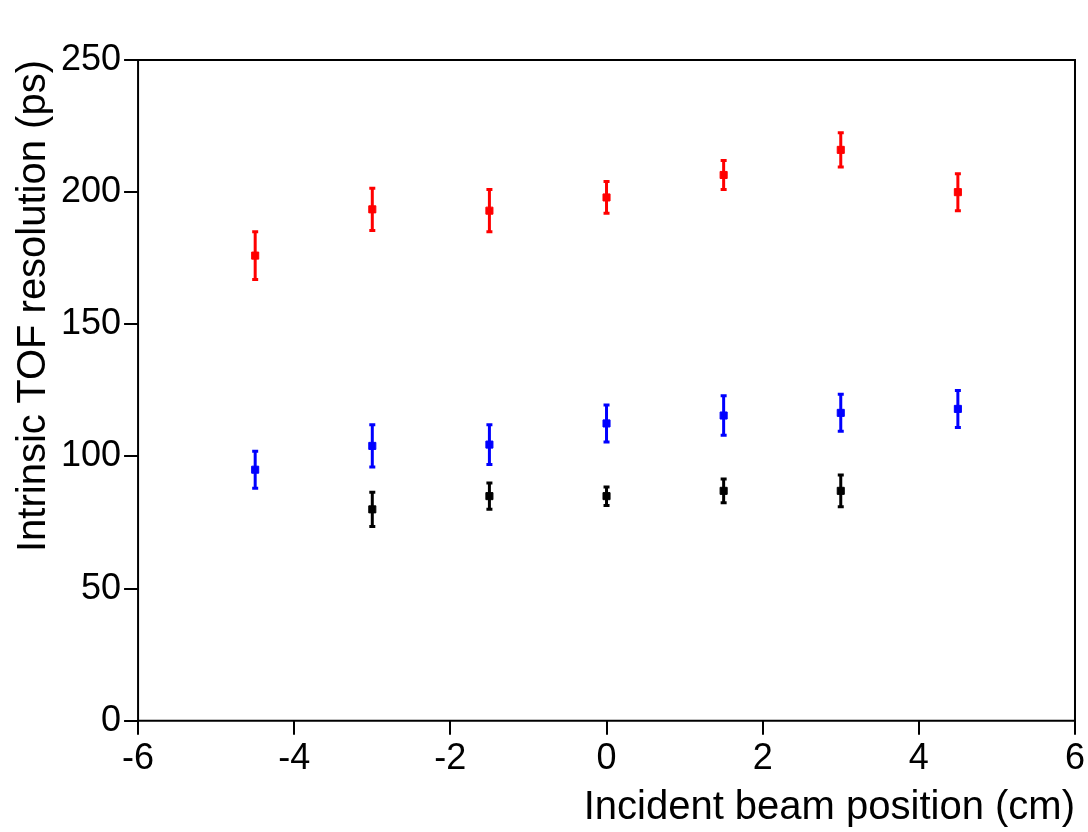 This screenshot has height=832, width=1088. What do you see at coordinates (111, 718) in the screenshot?
I see `y-tick-label: 0` at bounding box center [111, 718].